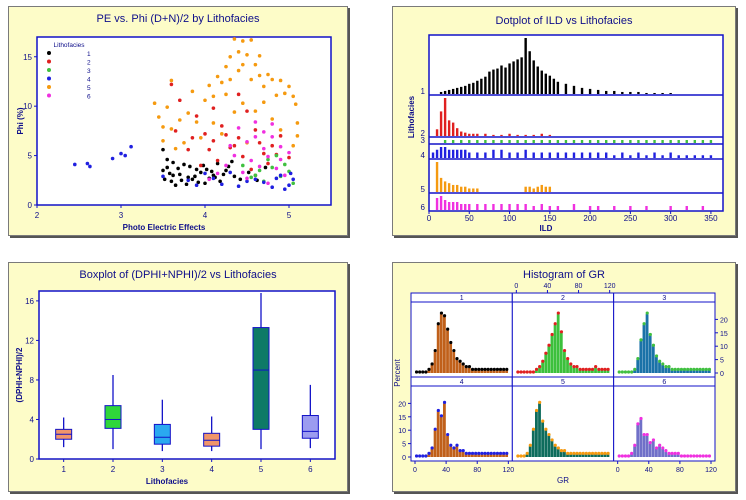 Image resolution: width=746 pixels, height=500 pixels. Describe the element at coordinates (89, 54) in the screenshot. I see `legend-label: 1` at that location.